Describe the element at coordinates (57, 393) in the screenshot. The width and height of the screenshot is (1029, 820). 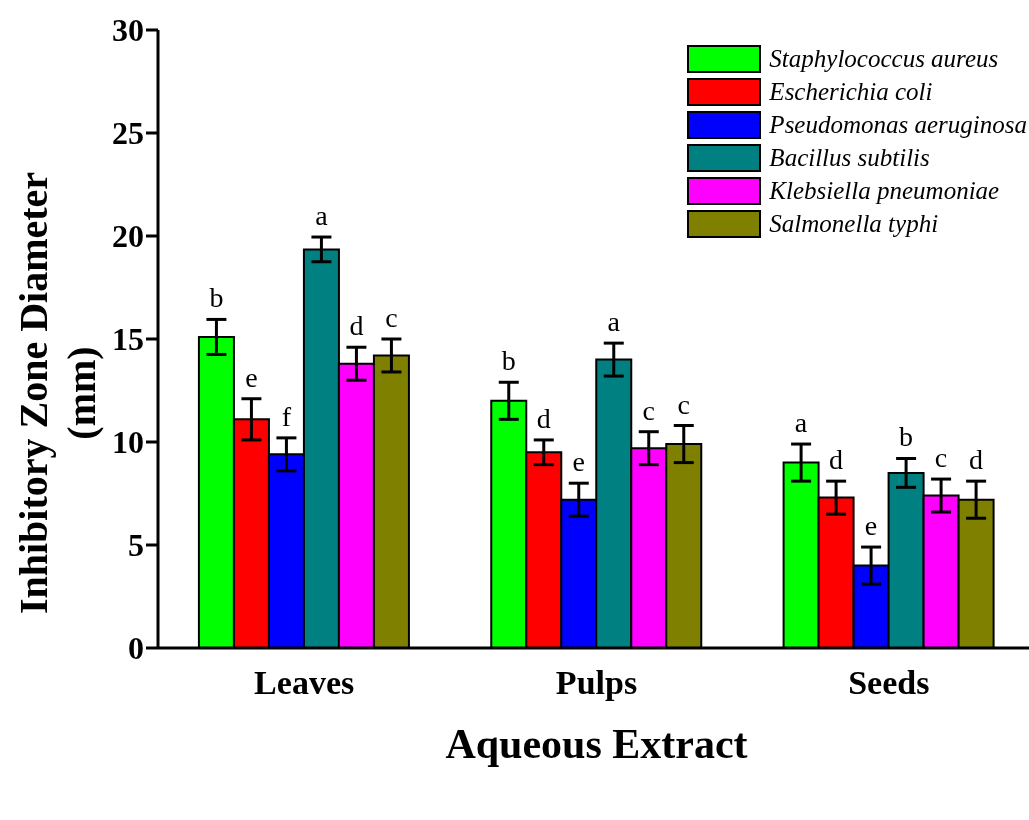
I see `y-axis-title: Inhibitory Zone Diameter (mm)` at that location.